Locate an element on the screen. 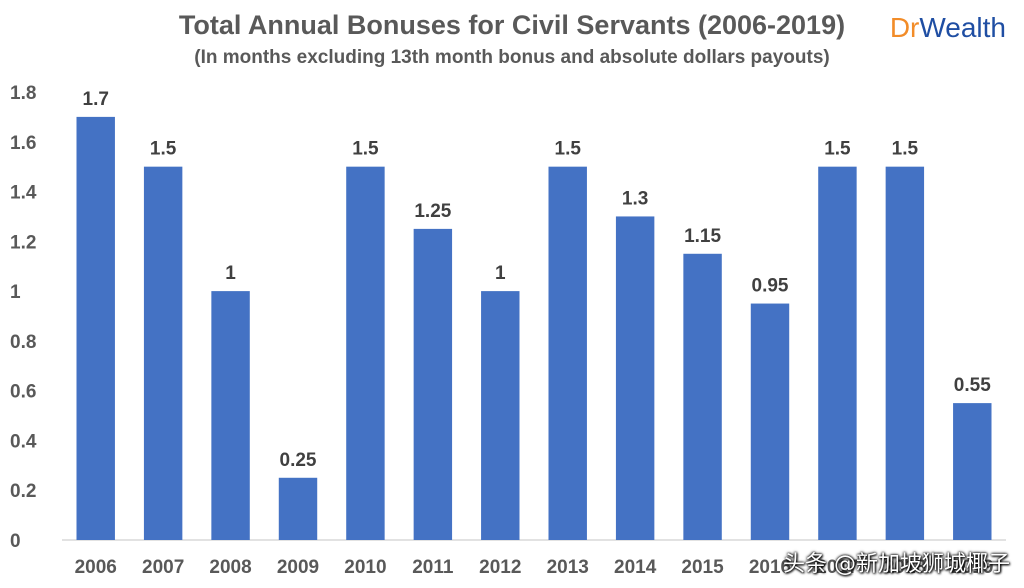 Image resolution: width=1024 pixels, height=588 pixels. data-label: 0.95 is located at coordinates (770, 286).